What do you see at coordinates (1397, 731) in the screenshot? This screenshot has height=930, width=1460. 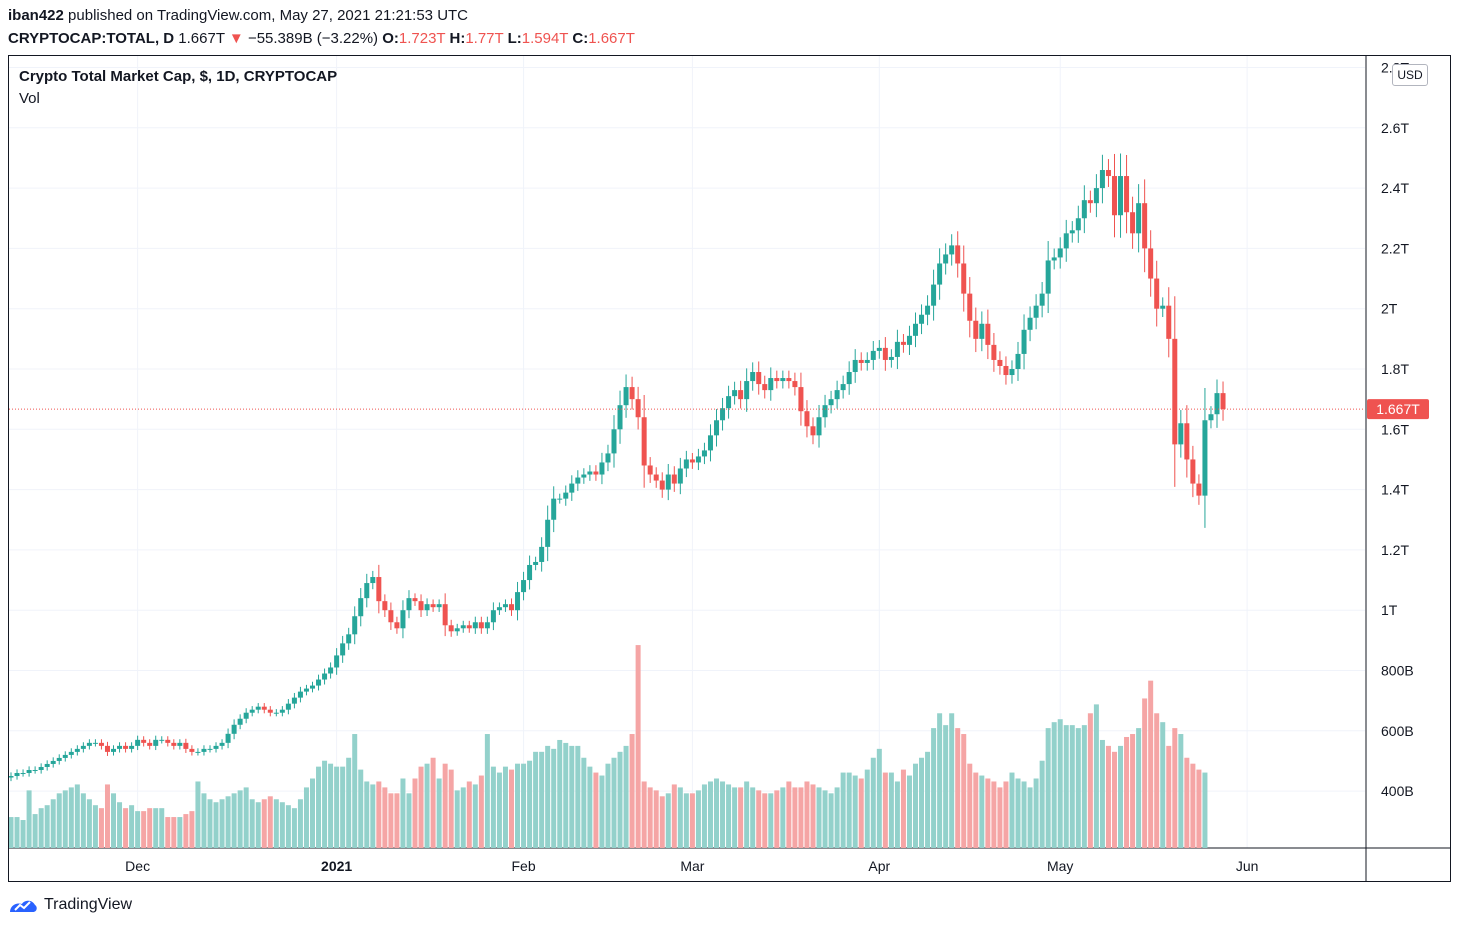 I see `price-axis-tick-label: 600B` at bounding box center [1397, 731].